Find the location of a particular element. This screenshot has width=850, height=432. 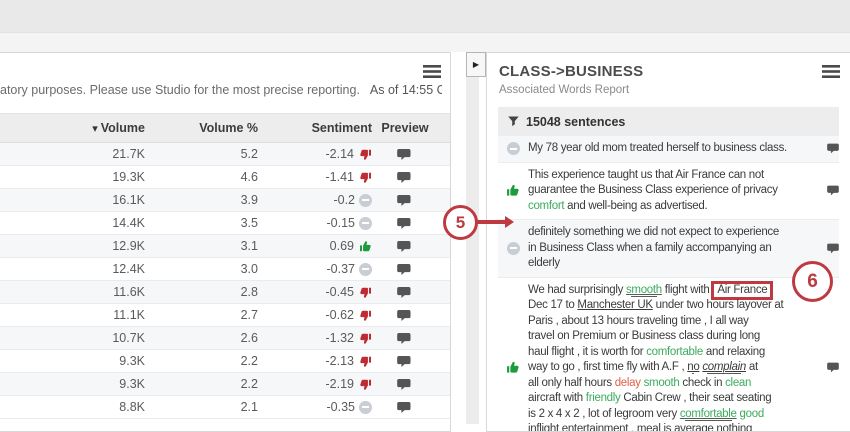

volume-value: 11.1K is located at coordinates (72, 315).